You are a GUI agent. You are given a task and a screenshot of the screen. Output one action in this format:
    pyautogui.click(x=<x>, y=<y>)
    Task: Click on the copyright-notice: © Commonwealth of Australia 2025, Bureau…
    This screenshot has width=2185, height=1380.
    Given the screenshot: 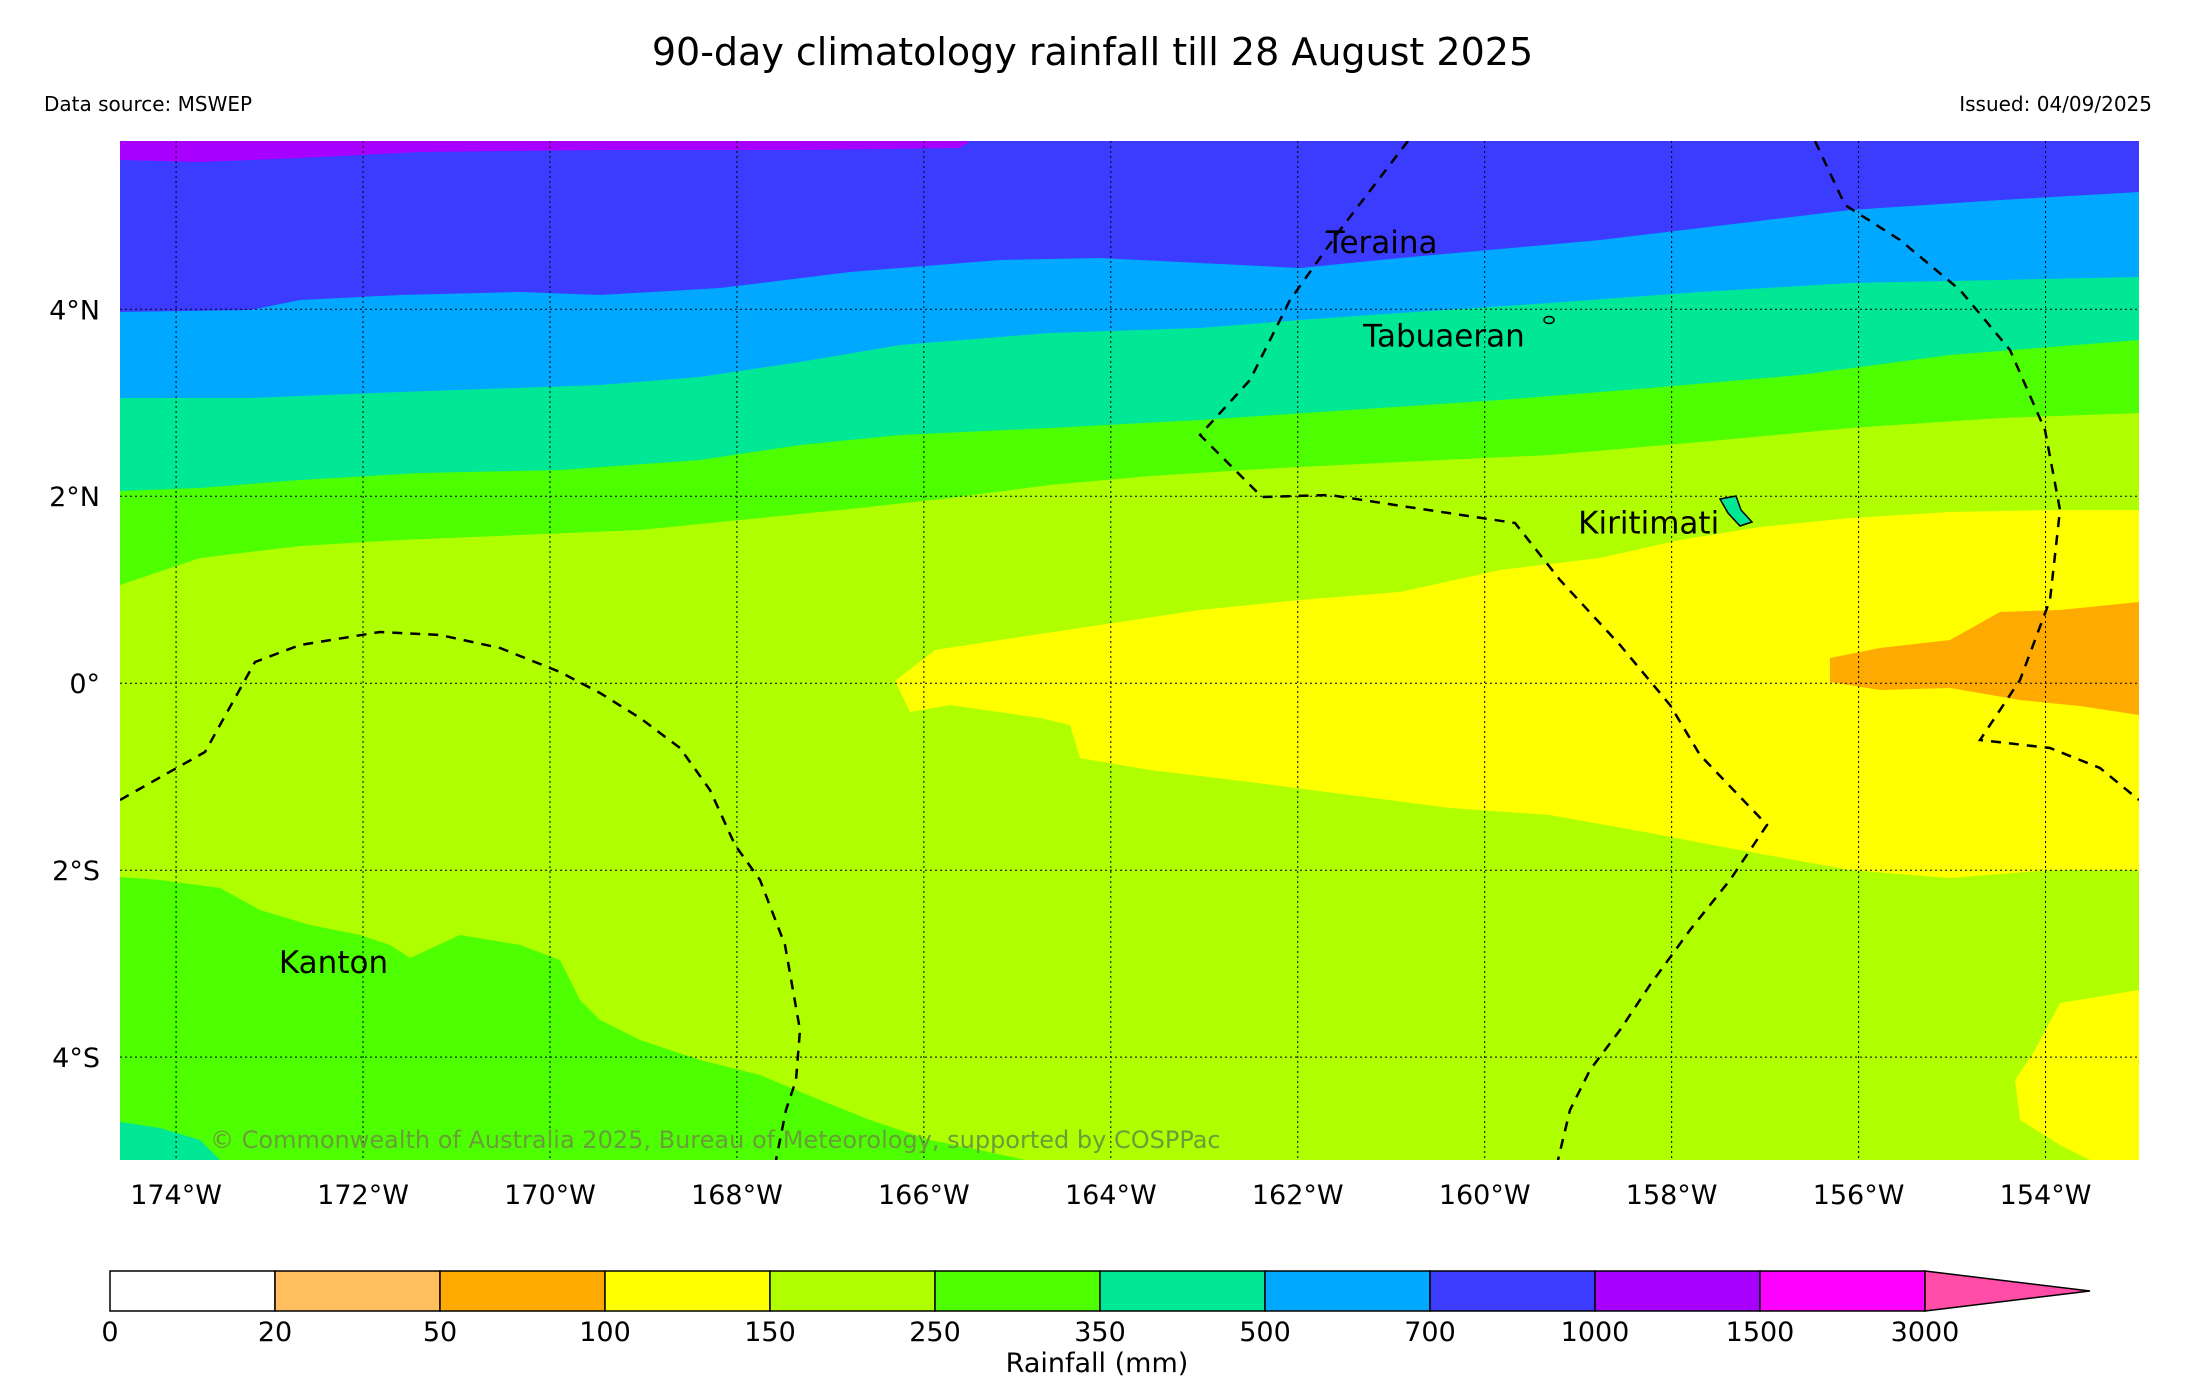 What is the action you would take?
    pyautogui.click(x=715, y=1140)
    